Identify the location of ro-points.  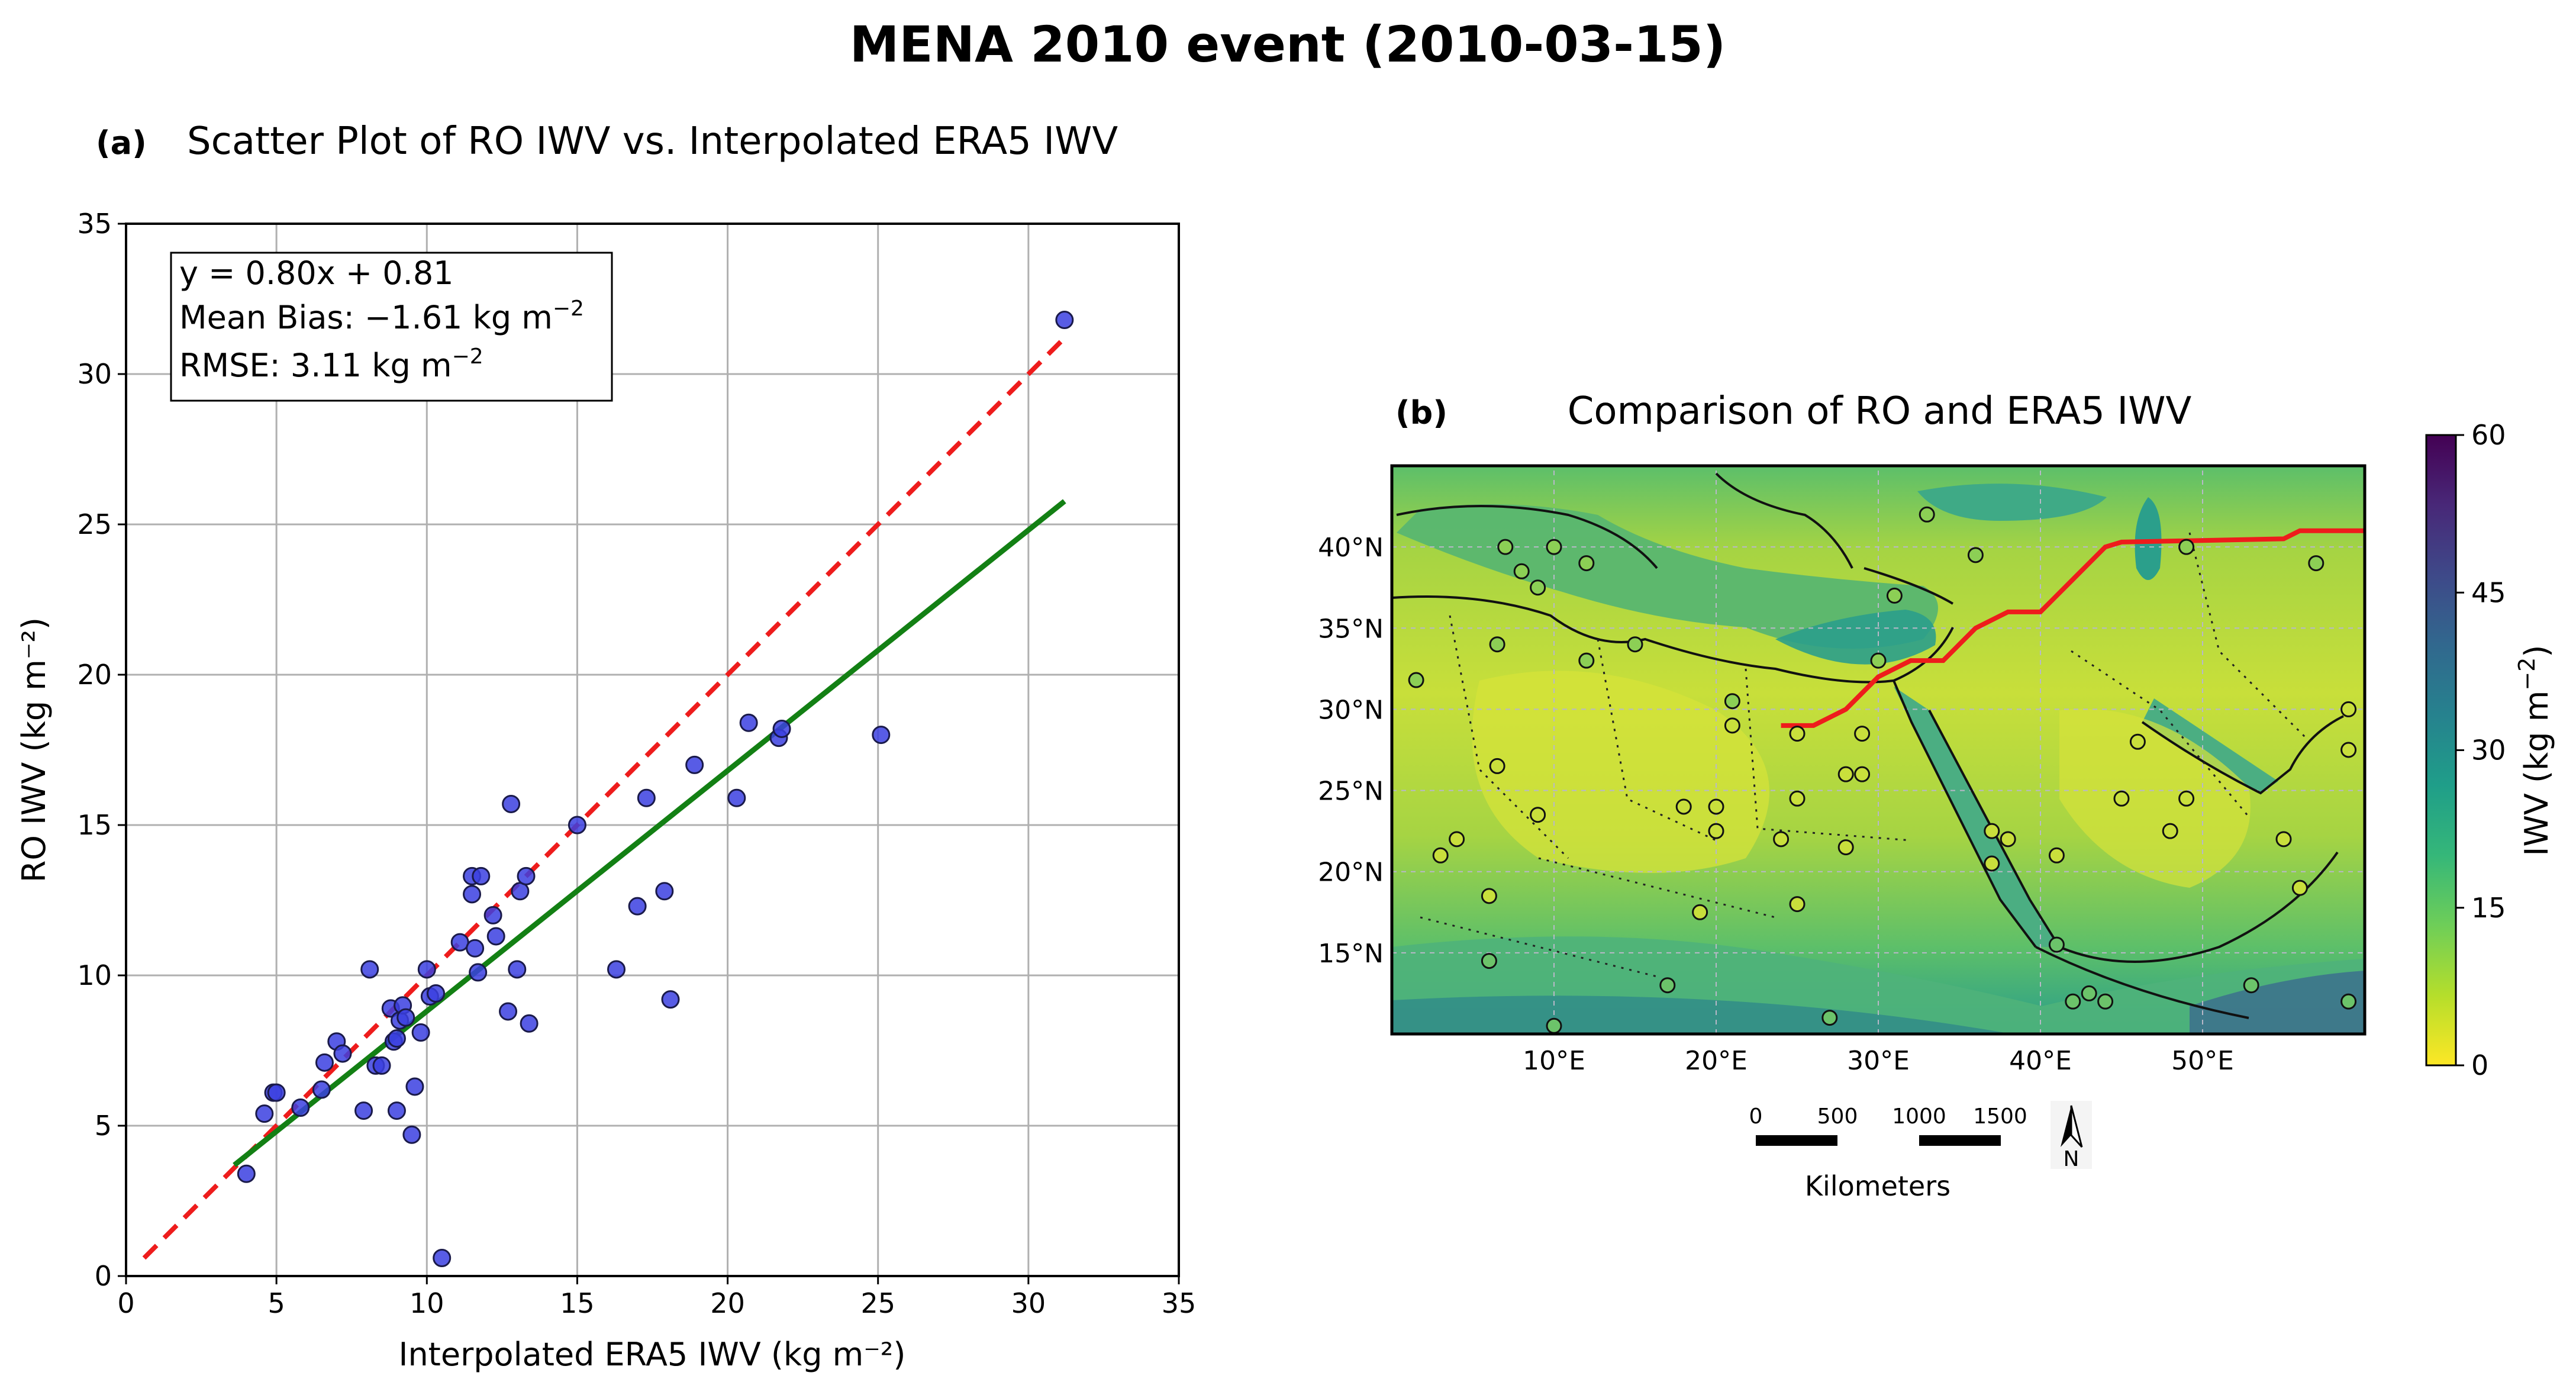
(1882, 770).